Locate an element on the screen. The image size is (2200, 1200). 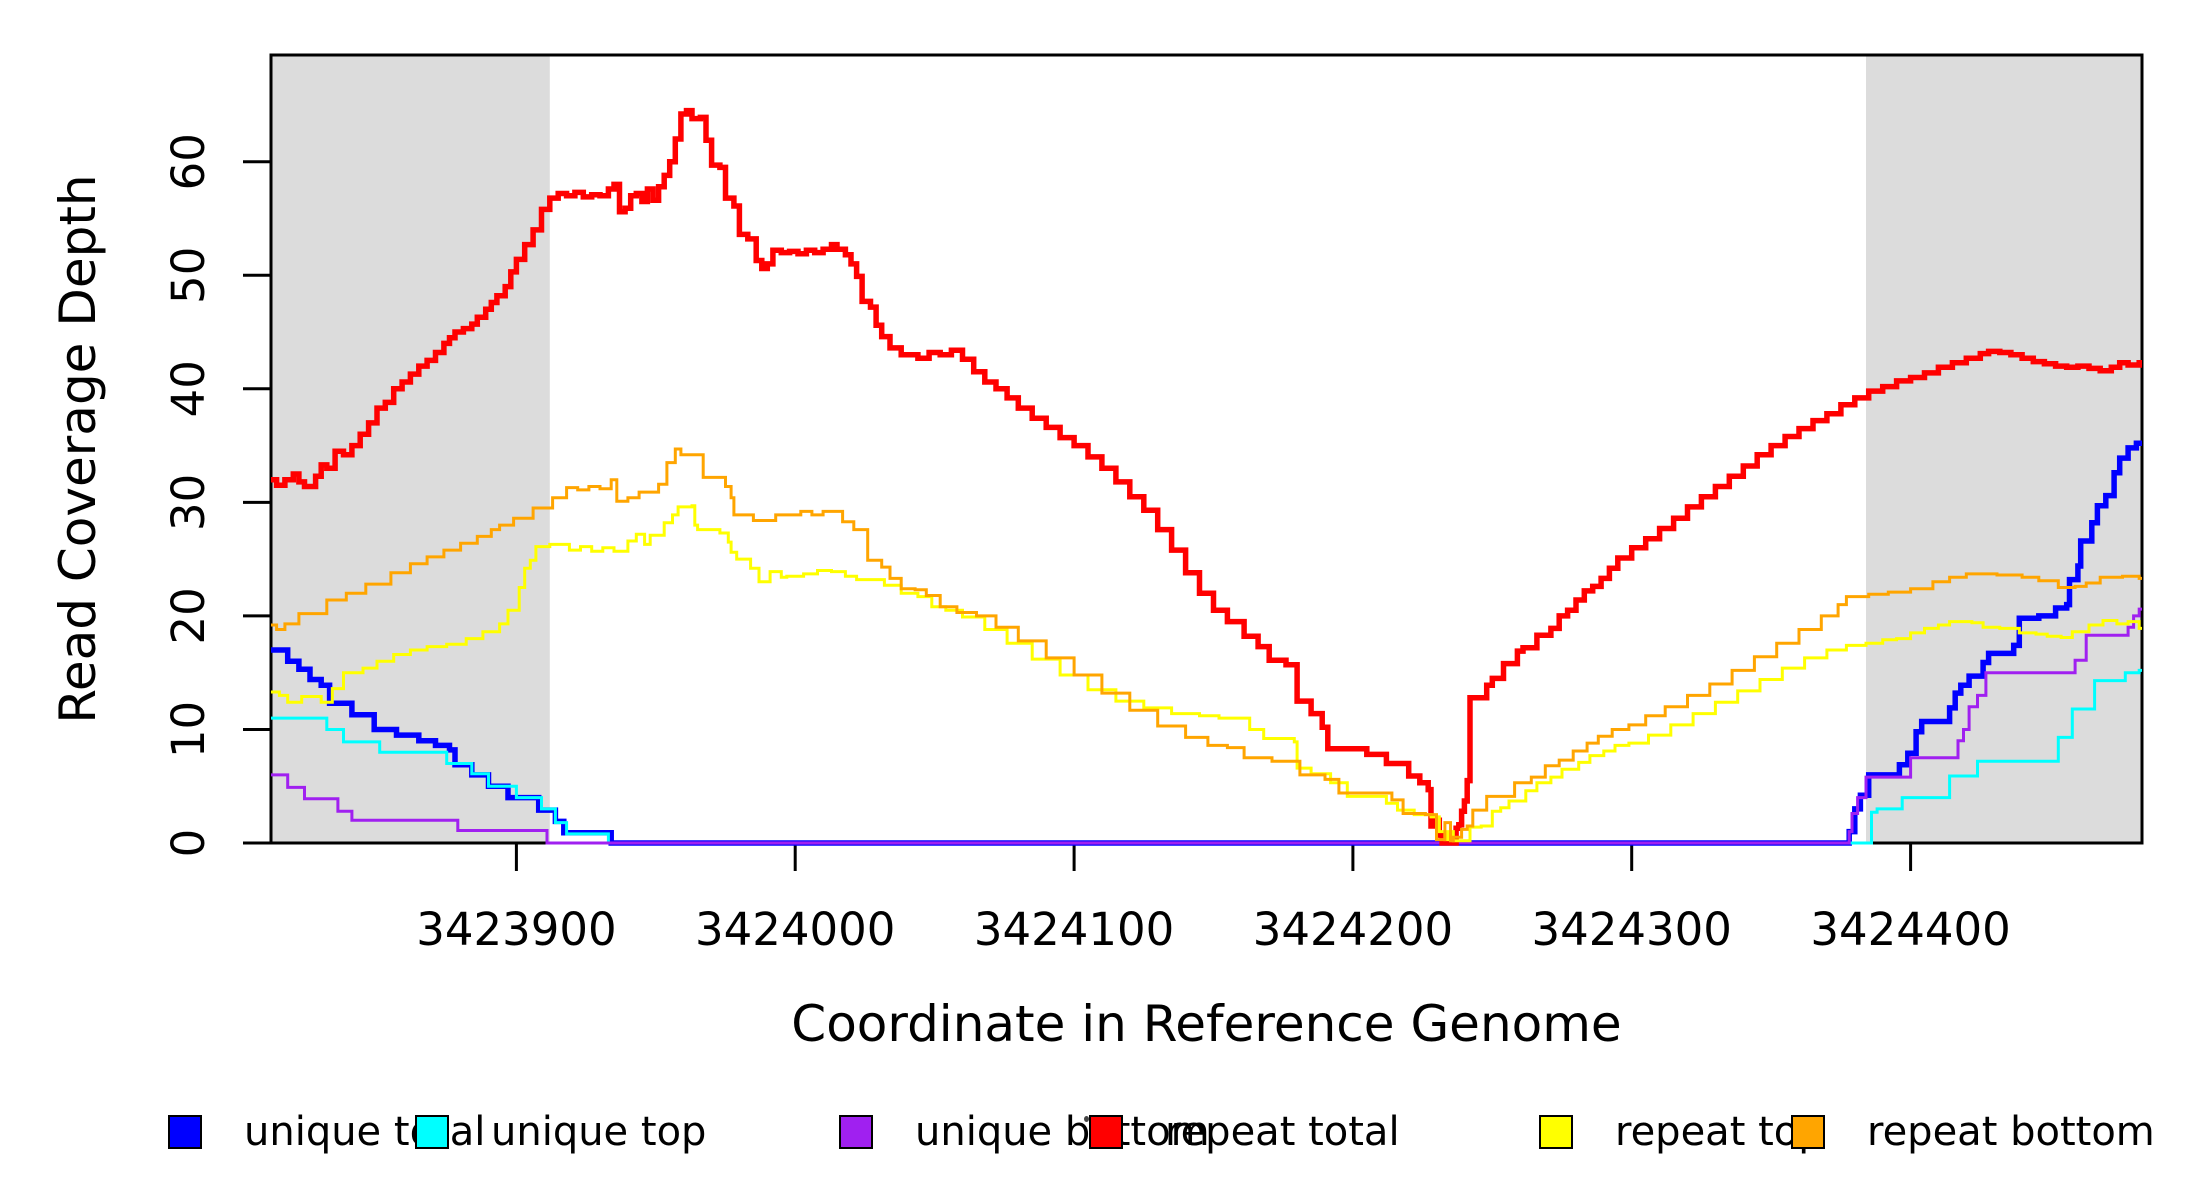
stray-speck is located at coordinates (1086, 1119).